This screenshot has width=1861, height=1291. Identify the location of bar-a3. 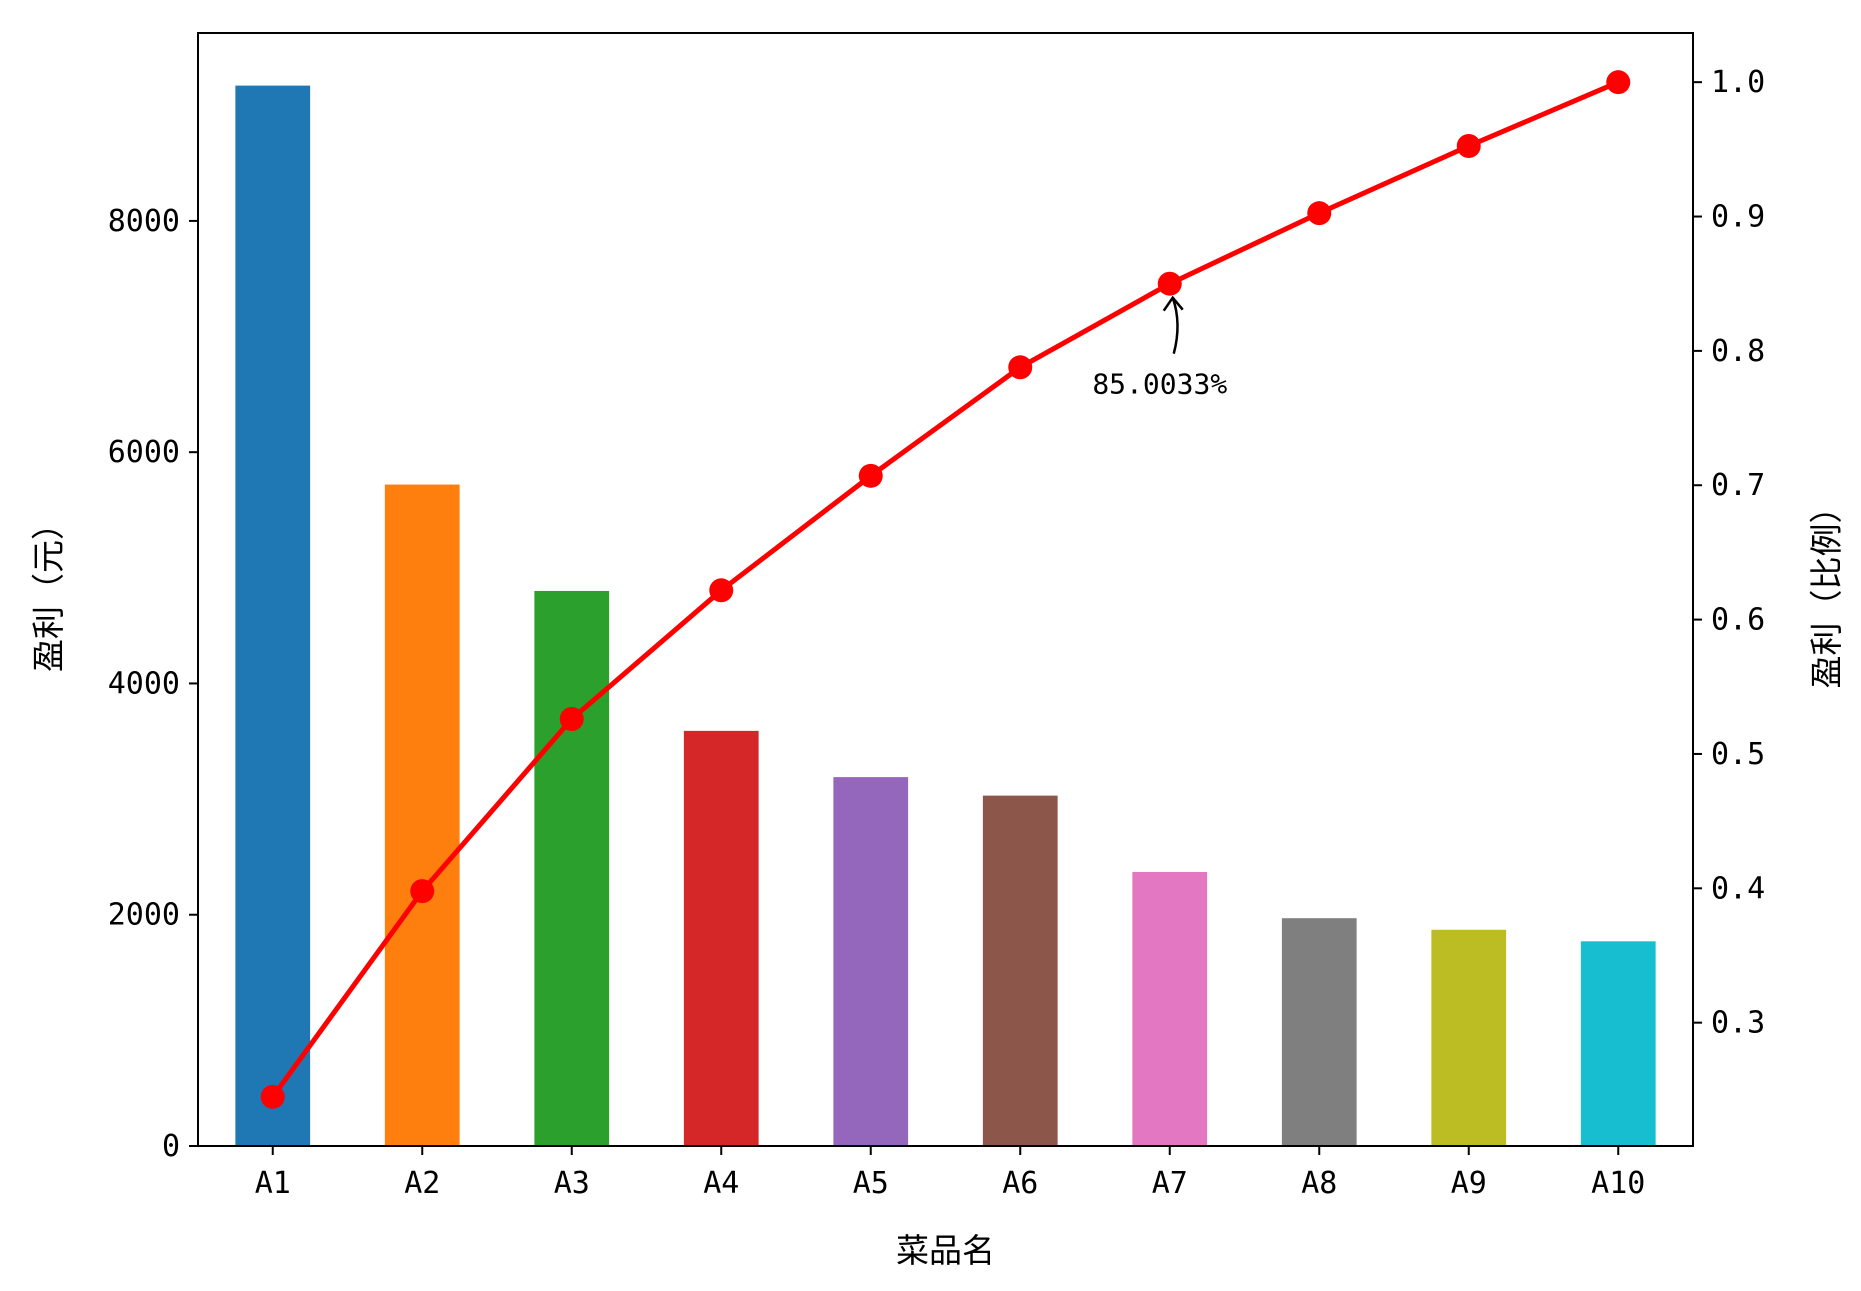
(572, 868).